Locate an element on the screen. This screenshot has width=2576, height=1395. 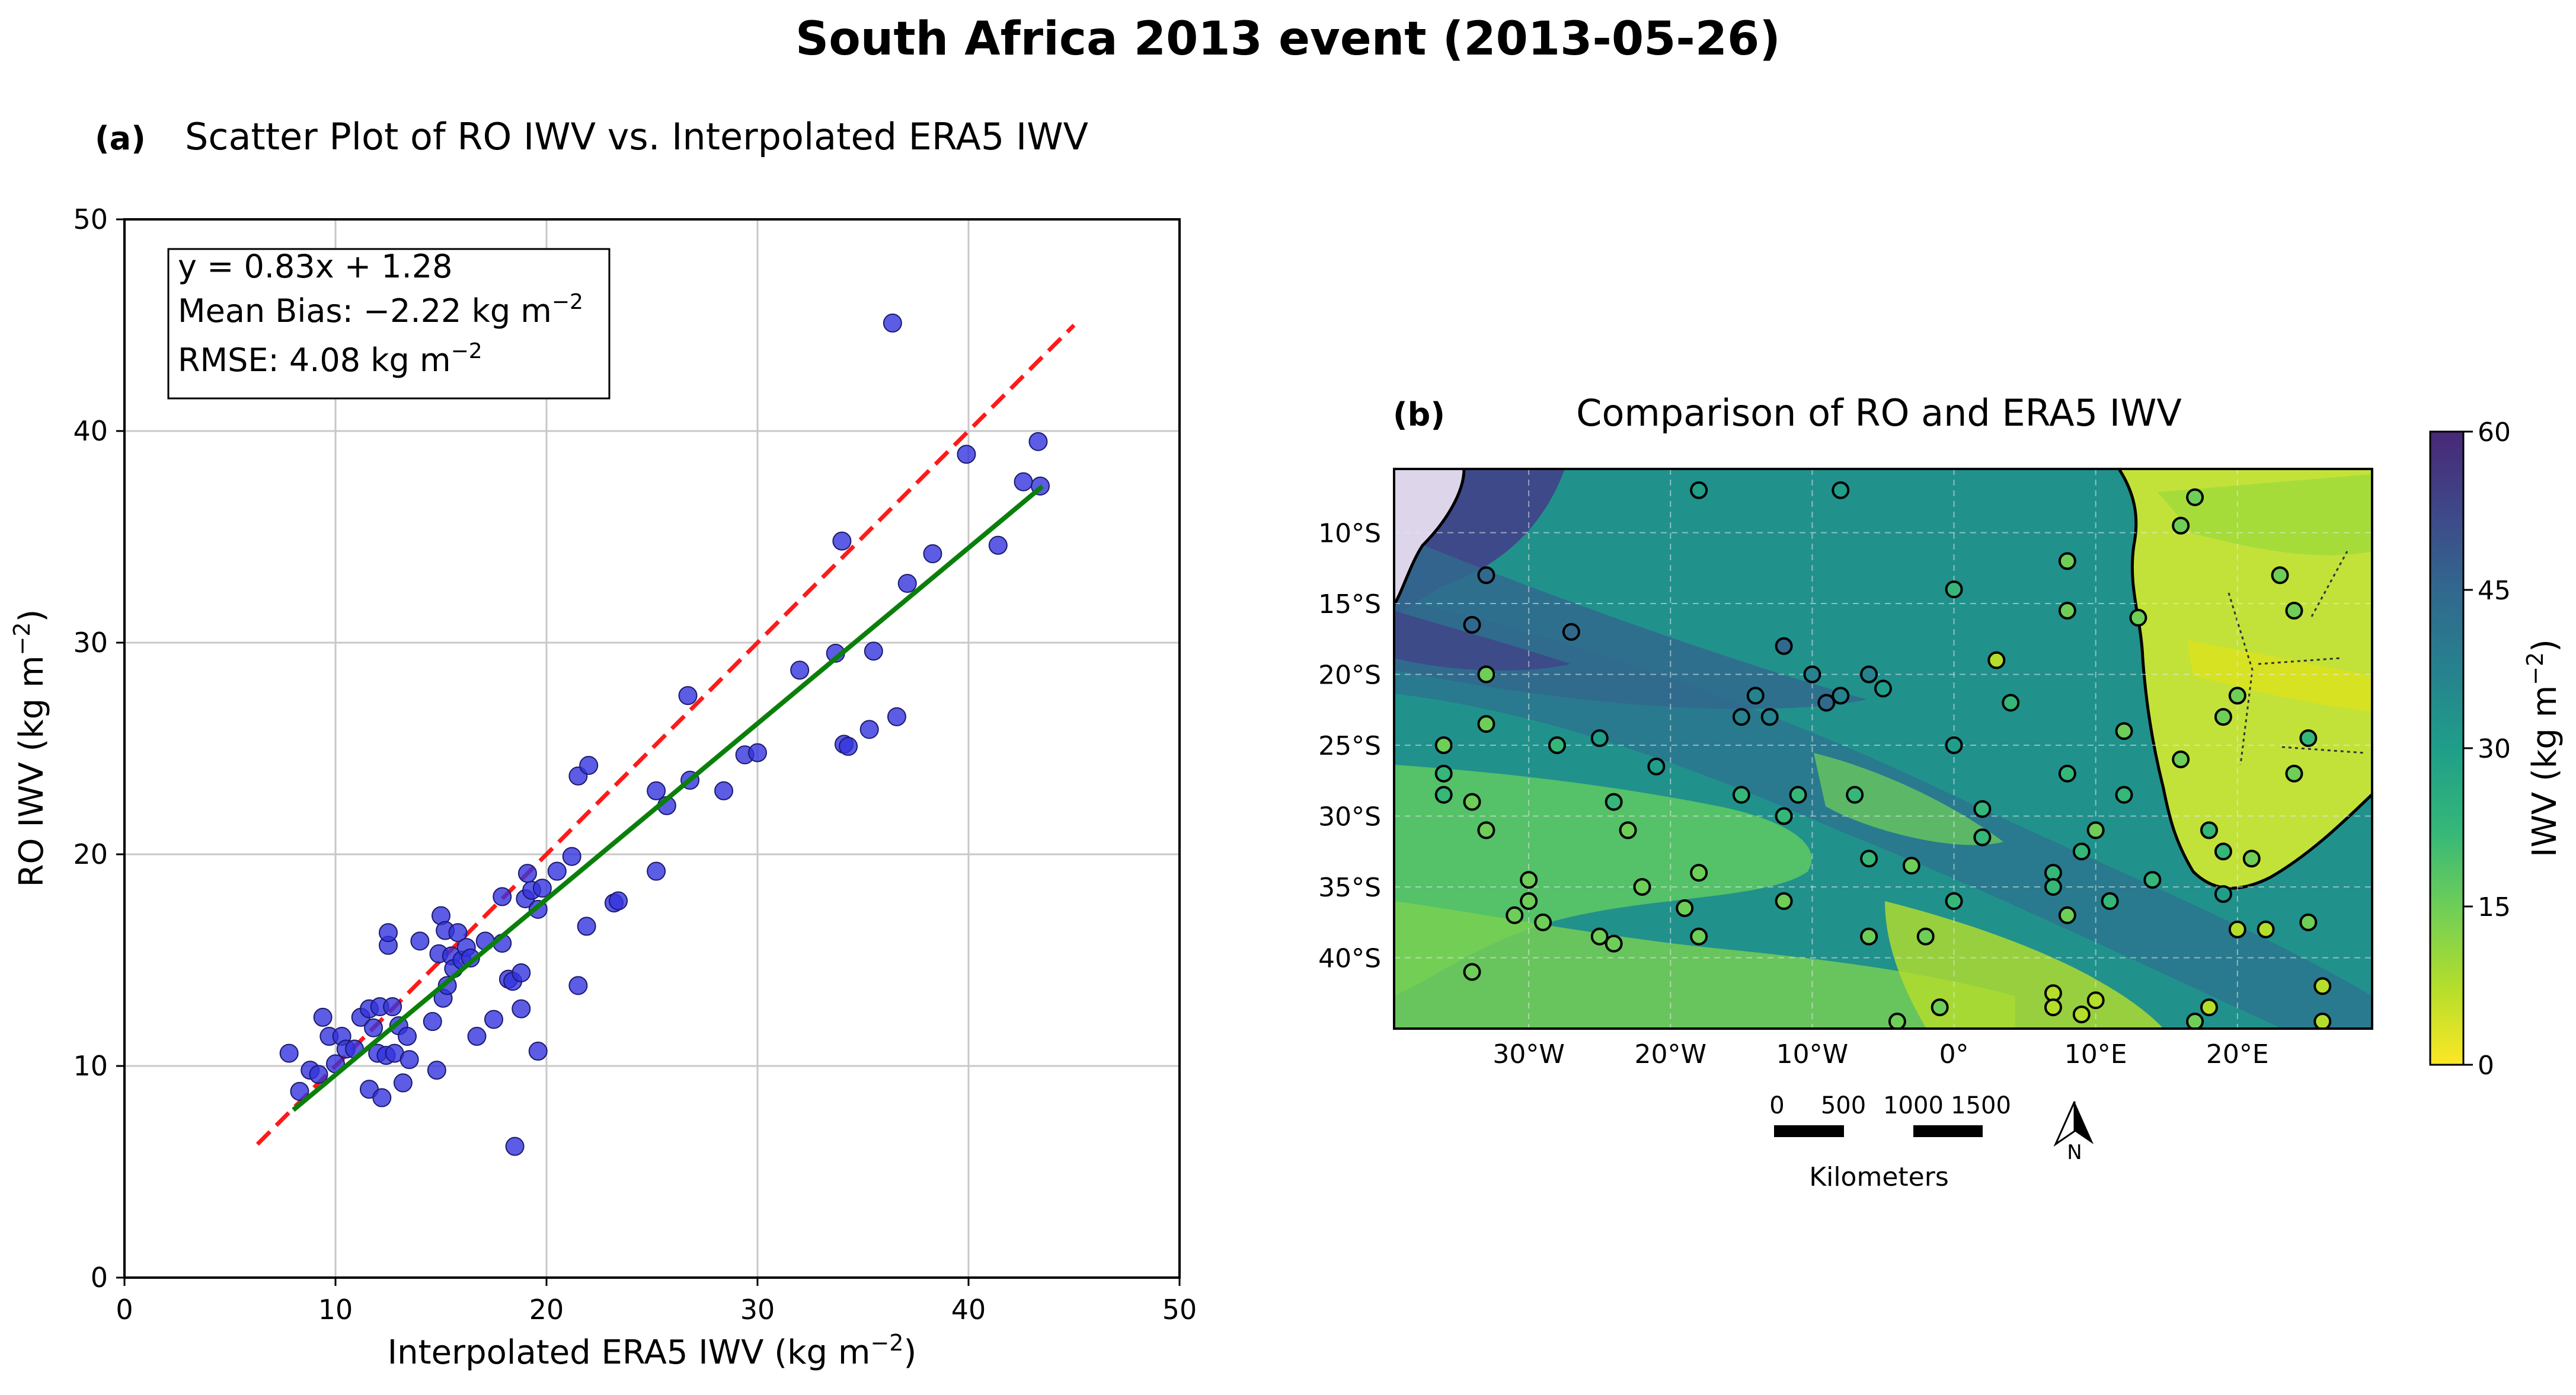
africa-dry-band is located at coordinates (2279, 675).